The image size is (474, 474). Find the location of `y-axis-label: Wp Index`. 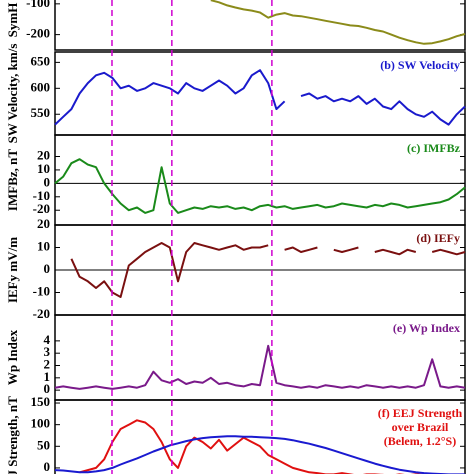

y-axis-label: Wp Index is located at coordinates (12, 357).